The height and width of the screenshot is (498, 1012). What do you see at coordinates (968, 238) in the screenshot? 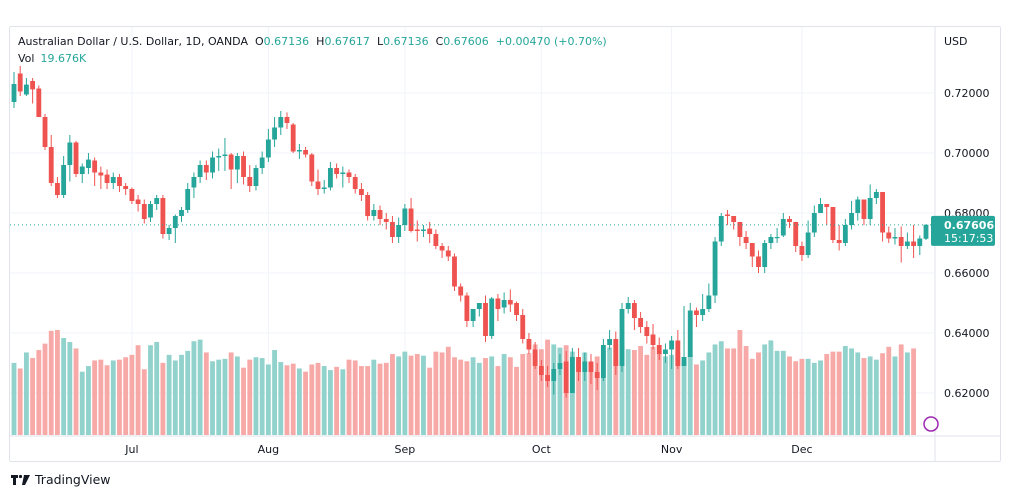
I see `bar-countdown: 15:17:53` at bounding box center [968, 238].